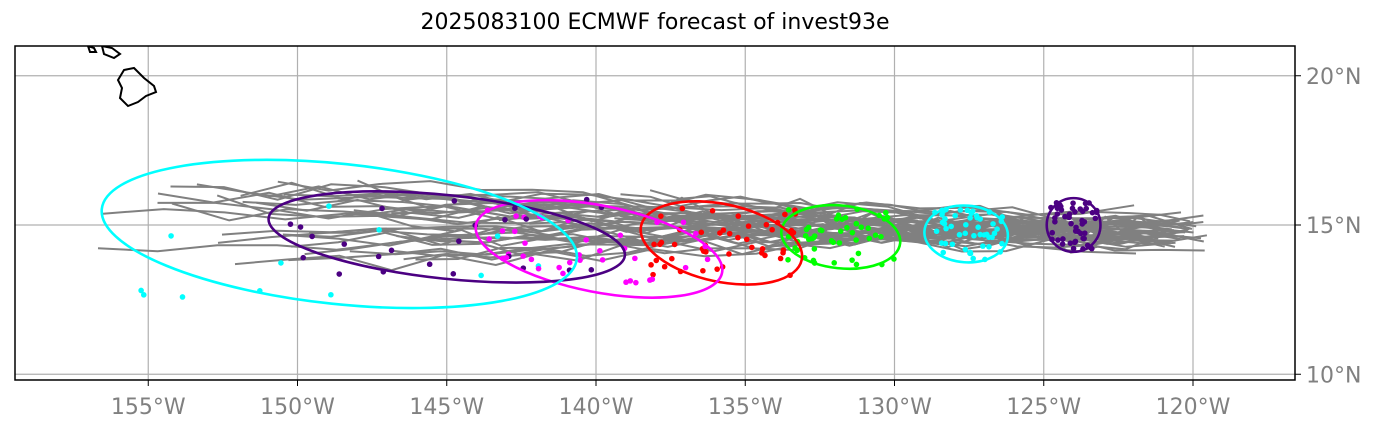 The width and height of the screenshot is (1382, 430). I want to click on hawaii-small-island, so click(92, 49).